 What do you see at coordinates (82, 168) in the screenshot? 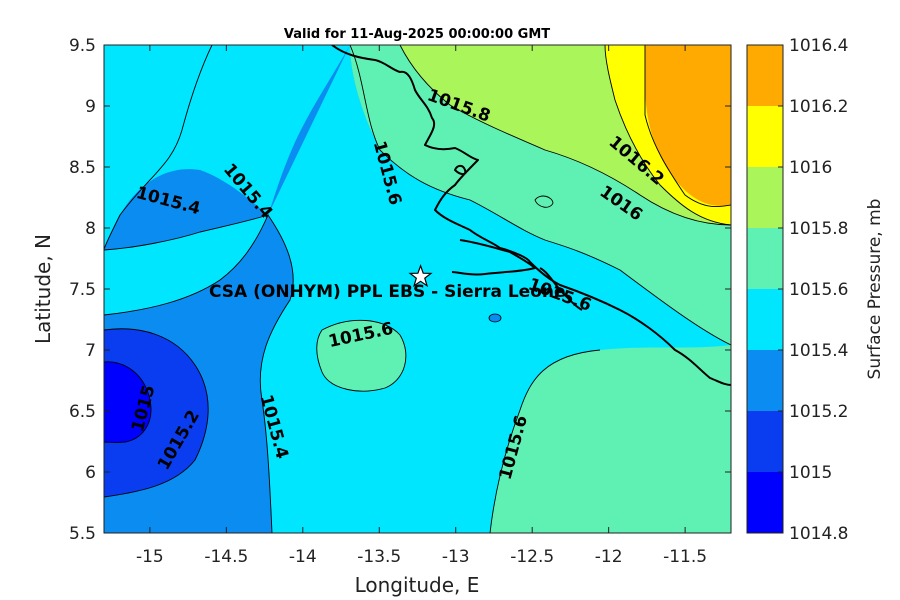
I see `y-tick-label: 8.5` at bounding box center [82, 168].